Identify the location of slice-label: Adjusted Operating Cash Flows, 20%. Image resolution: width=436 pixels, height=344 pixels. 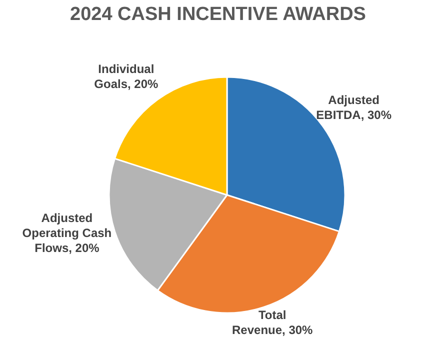
(67, 233).